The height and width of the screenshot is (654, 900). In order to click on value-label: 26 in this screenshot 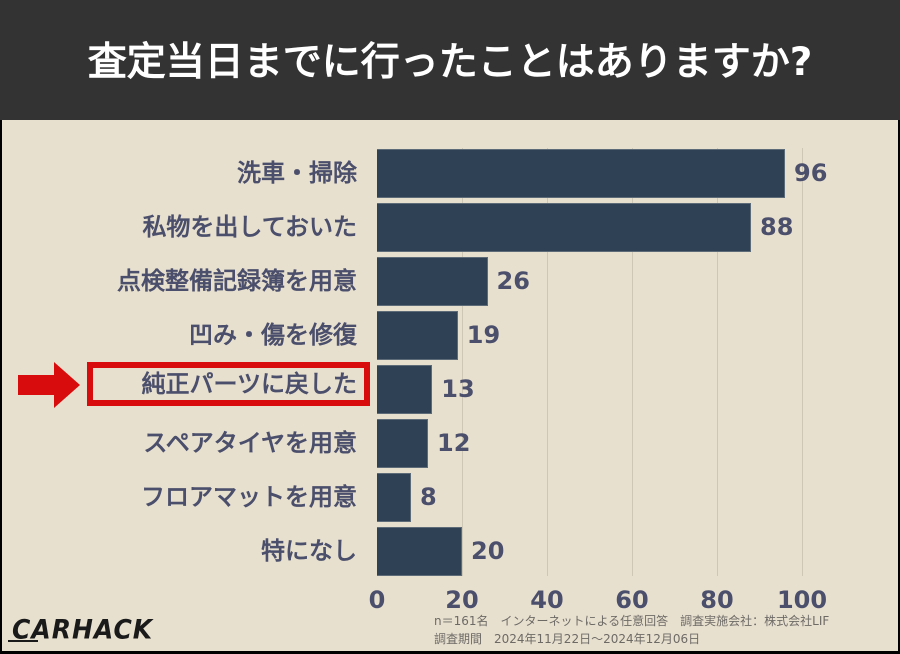, I will do `click(513, 281)`.